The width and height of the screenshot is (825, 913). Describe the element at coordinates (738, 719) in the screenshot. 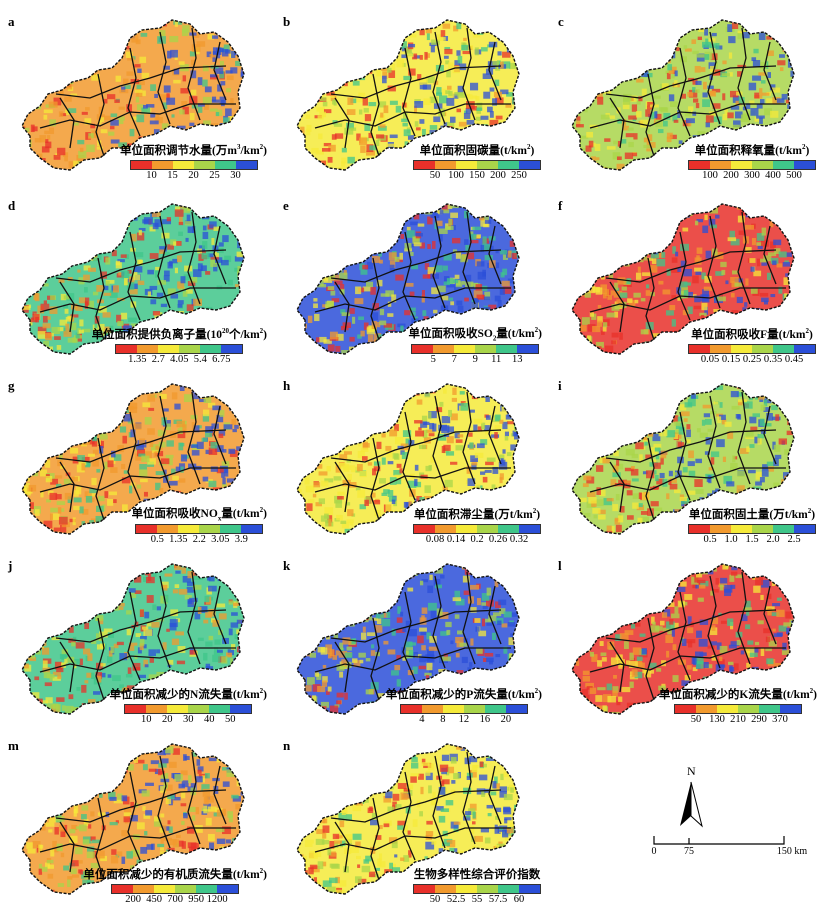

I see `legend-tick-label: 210` at that location.